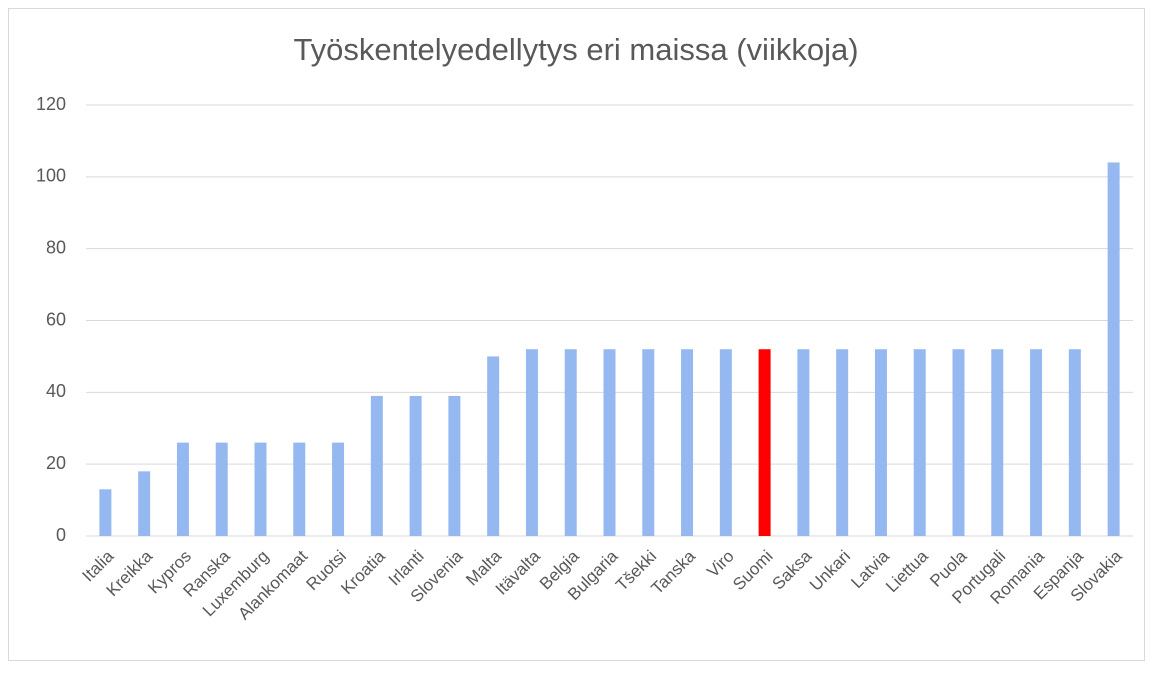 This screenshot has height=674, width=1152. I want to click on y-tick-label: 60, so click(56, 319).